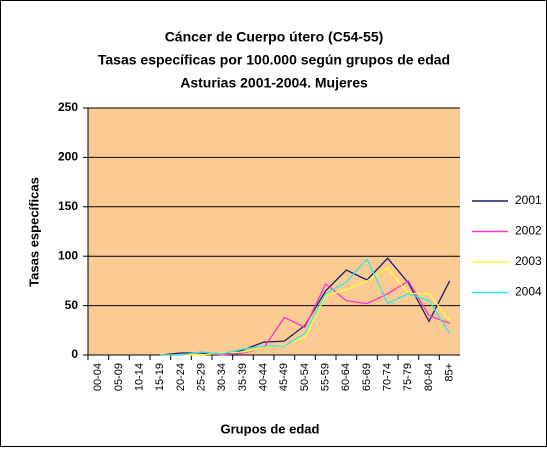 The width and height of the screenshot is (547, 452). What do you see at coordinates (74, 354) in the screenshot?
I see `y-tick-label: 0` at bounding box center [74, 354].